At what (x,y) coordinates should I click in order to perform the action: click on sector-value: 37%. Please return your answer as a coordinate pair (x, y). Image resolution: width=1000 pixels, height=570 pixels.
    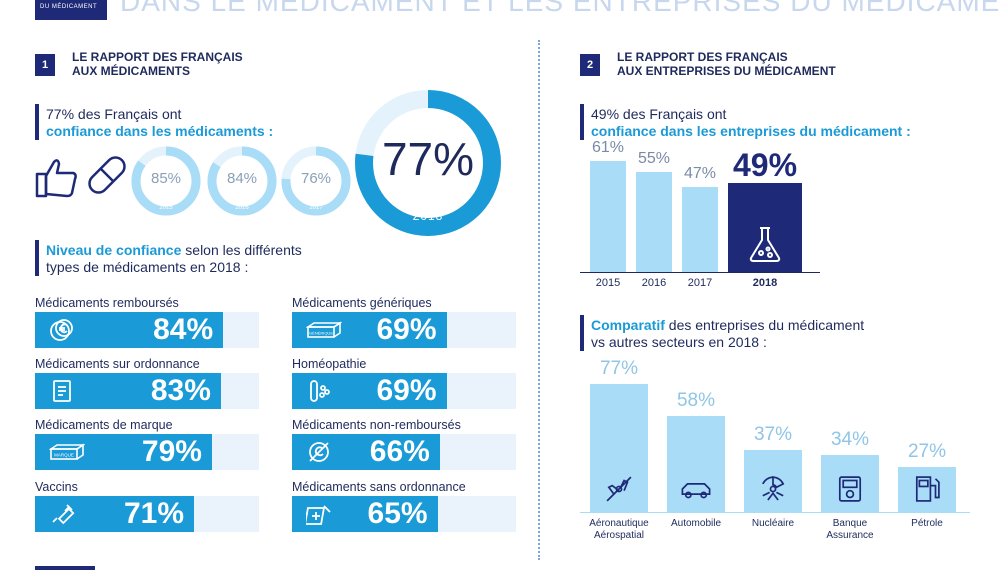
    Looking at the image, I should click on (773, 435).